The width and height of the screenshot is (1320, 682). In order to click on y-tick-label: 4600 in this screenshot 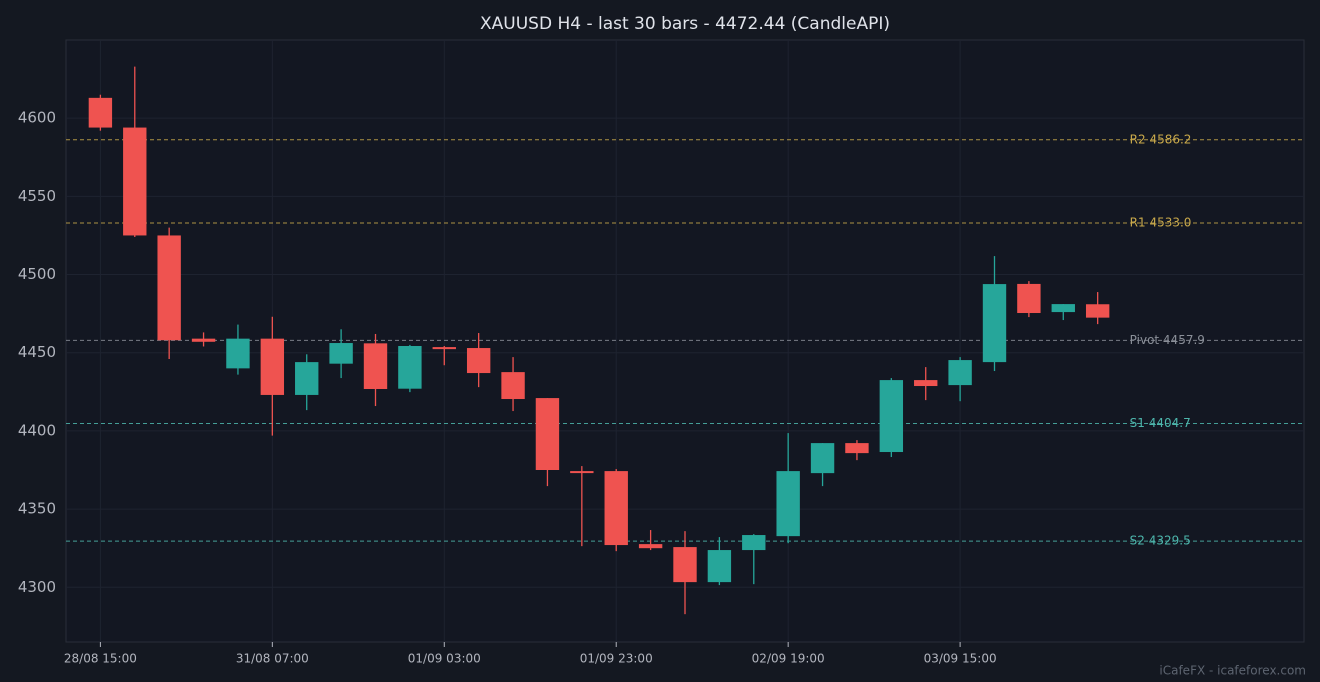, I will do `click(37, 118)`.